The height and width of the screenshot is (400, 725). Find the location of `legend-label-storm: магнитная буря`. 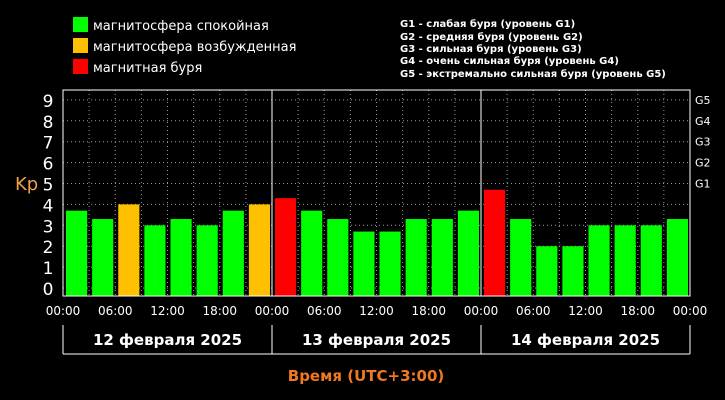

legend-label-storm: магнитная буря is located at coordinates (147, 68).